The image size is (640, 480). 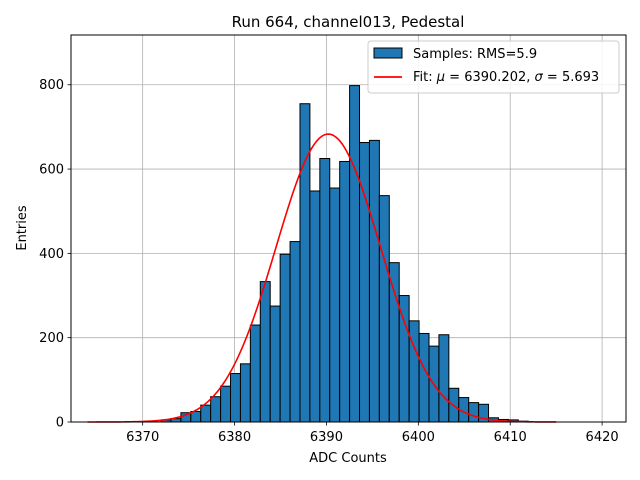 I want to click on y-tick-label: 200, so click(x=51, y=338).